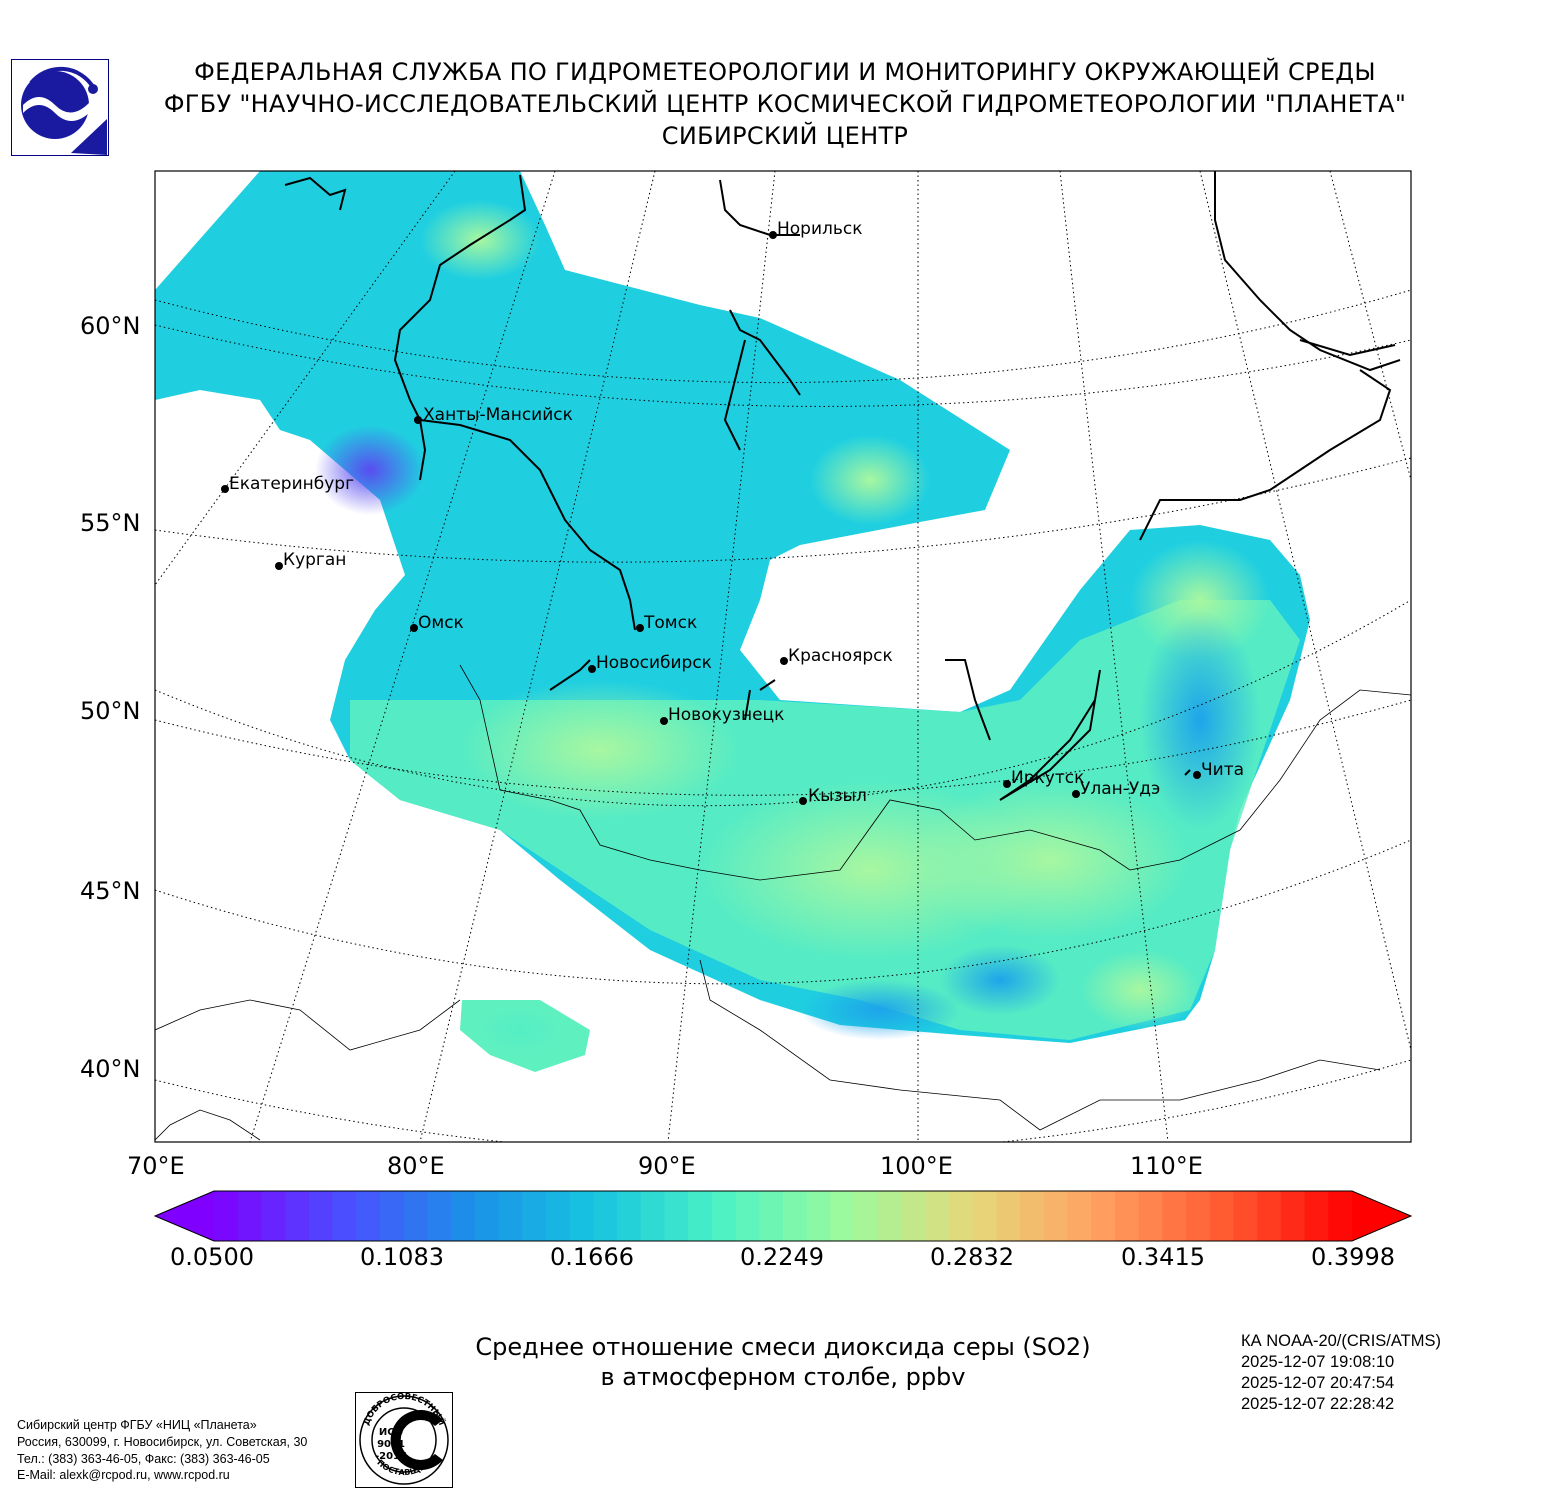 This screenshot has width=1550, height=1500. Describe the element at coordinates (1318, 1404) in the screenshot. I see `pass-time-3: 2025-12-07 22:28:42` at that location.